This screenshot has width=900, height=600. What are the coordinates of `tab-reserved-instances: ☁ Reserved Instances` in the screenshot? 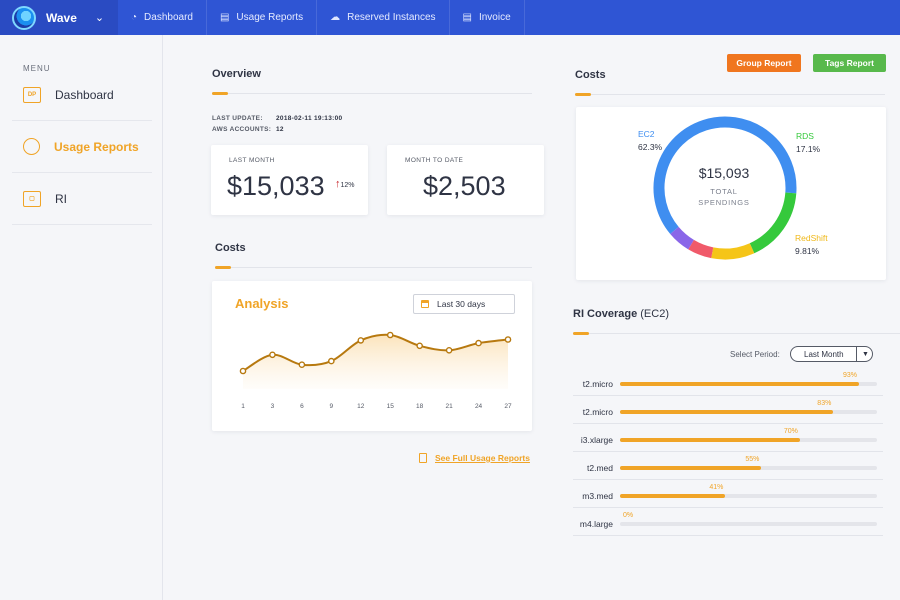 It's located at (383, 17).